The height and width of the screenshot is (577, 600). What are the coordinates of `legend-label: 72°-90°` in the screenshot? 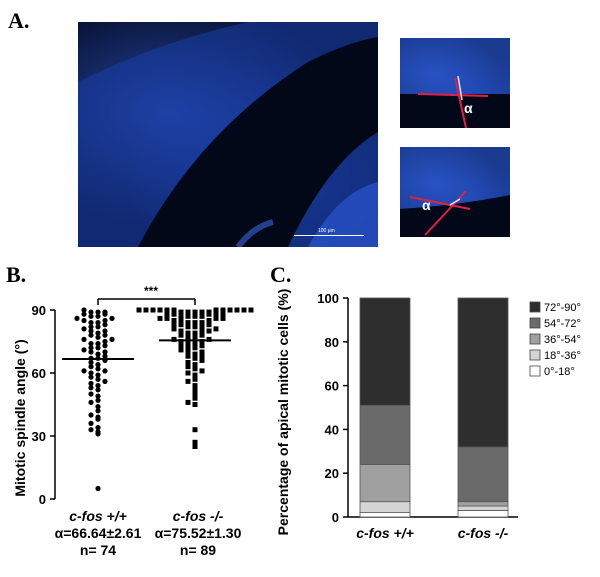 It's located at (562, 308).